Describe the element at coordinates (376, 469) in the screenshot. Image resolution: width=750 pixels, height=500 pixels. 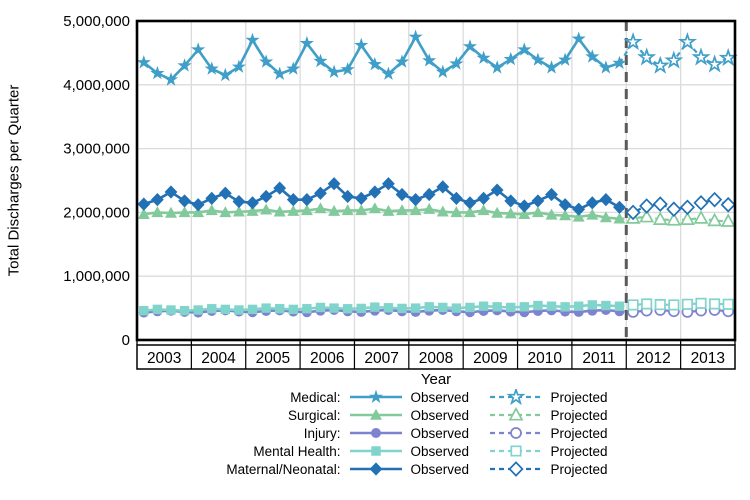
I see `legend-observed-swatch-maternal-neonatal` at that location.